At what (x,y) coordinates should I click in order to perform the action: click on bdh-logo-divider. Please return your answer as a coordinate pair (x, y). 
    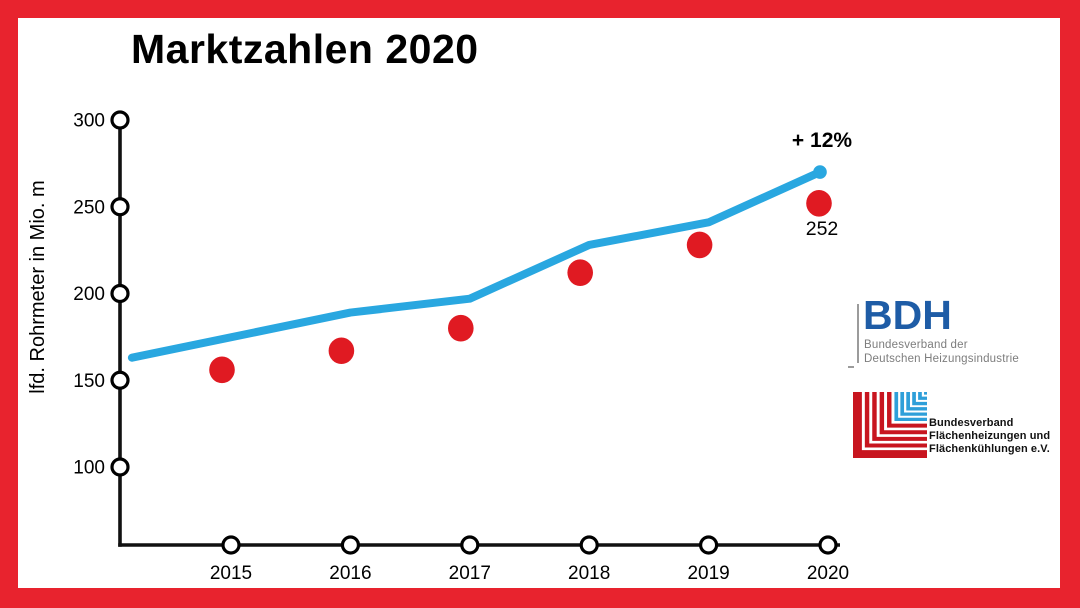
    Looking at the image, I should click on (858, 333).